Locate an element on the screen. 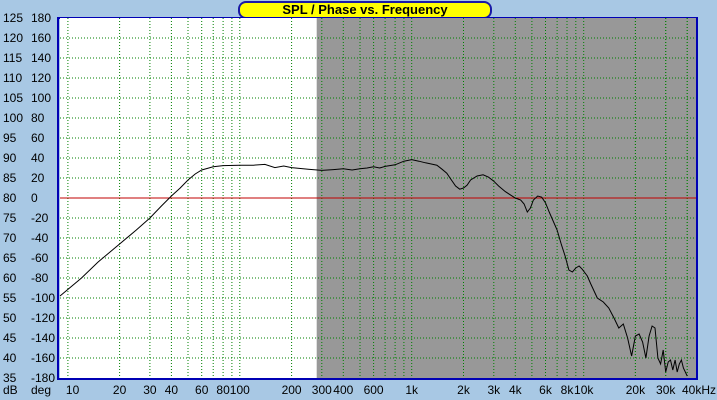 The height and width of the screenshot is (400, 717). x-tick-label: 30 is located at coordinates (150, 390).